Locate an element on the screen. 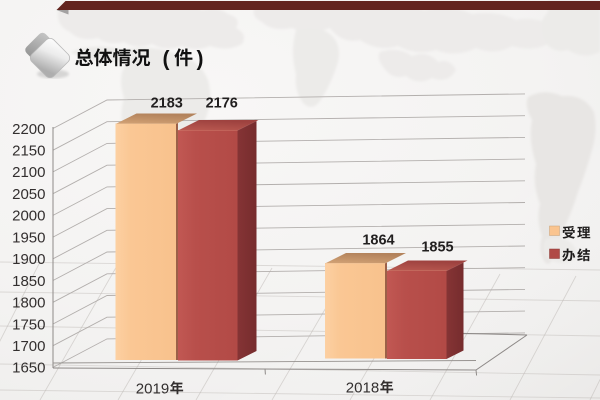  svg-text: 1950 is located at coordinates (28, 237).